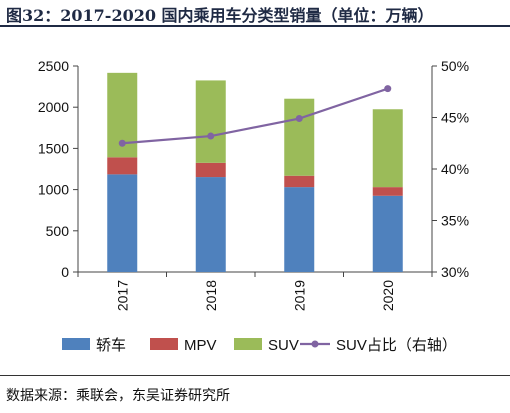  What do you see at coordinates (53, 148) in the screenshot?
I see `left-tick-label: 1500` at bounding box center [53, 148].